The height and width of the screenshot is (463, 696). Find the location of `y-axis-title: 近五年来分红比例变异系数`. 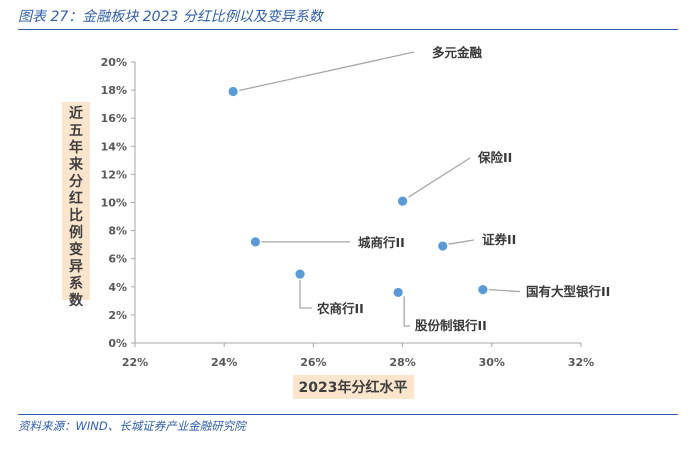

y-axis-title: 近五年来分红比例变异系数 is located at coordinates (76, 207).